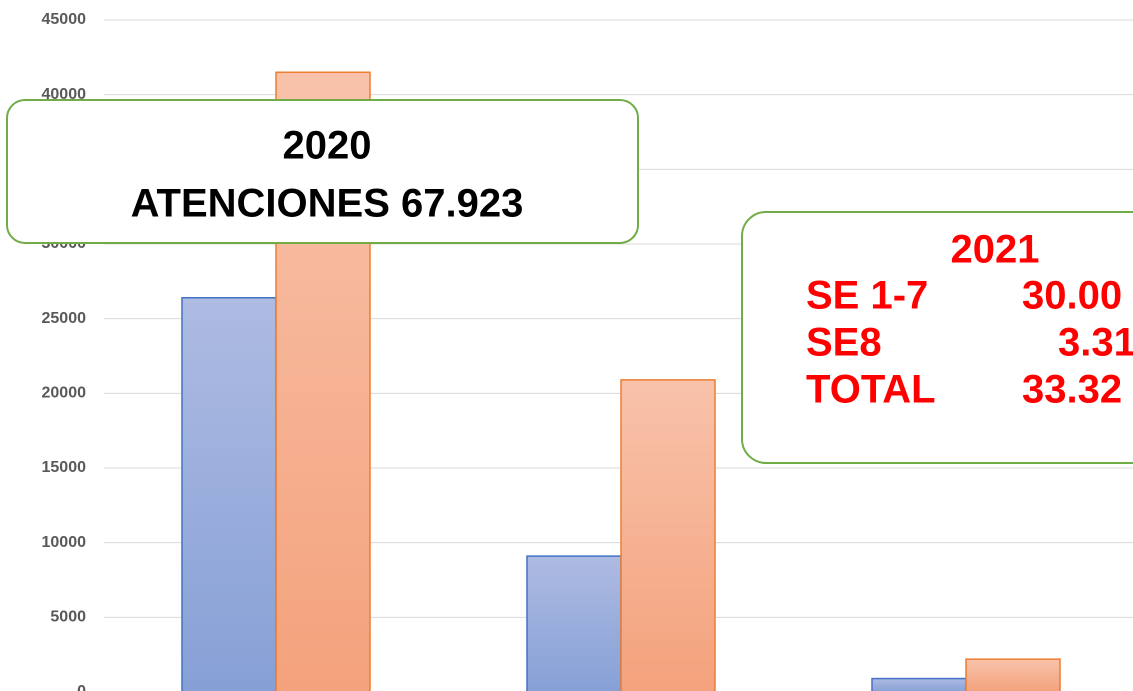  What do you see at coordinates (1072, 390) in the screenshot?
I see `annotation-value: 33.32` at bounding box center [1072, 390].